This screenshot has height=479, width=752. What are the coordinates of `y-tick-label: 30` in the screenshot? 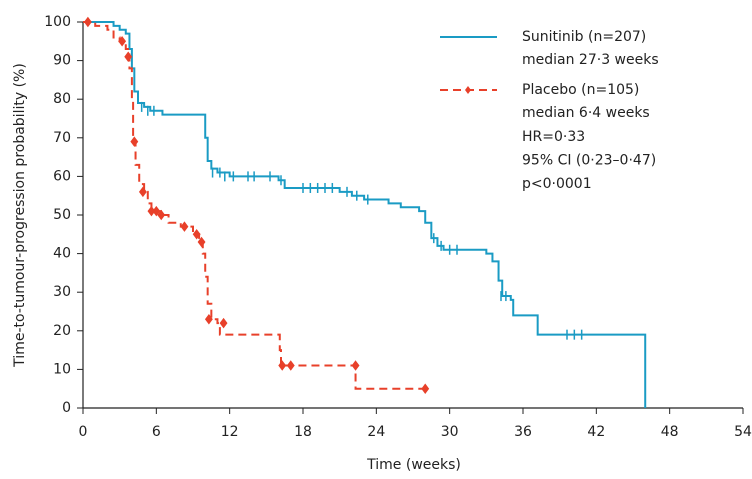 It's located at (62, 292).